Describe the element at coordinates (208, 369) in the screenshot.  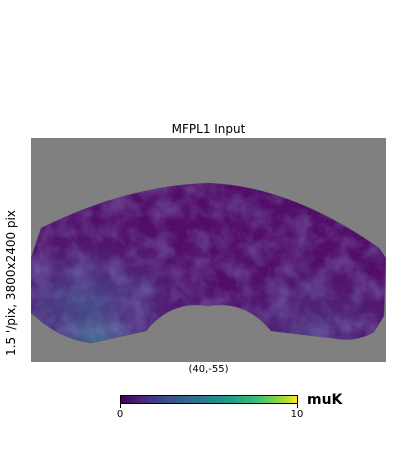
I see `center-coordinates-label: (40,-55)` at that location.